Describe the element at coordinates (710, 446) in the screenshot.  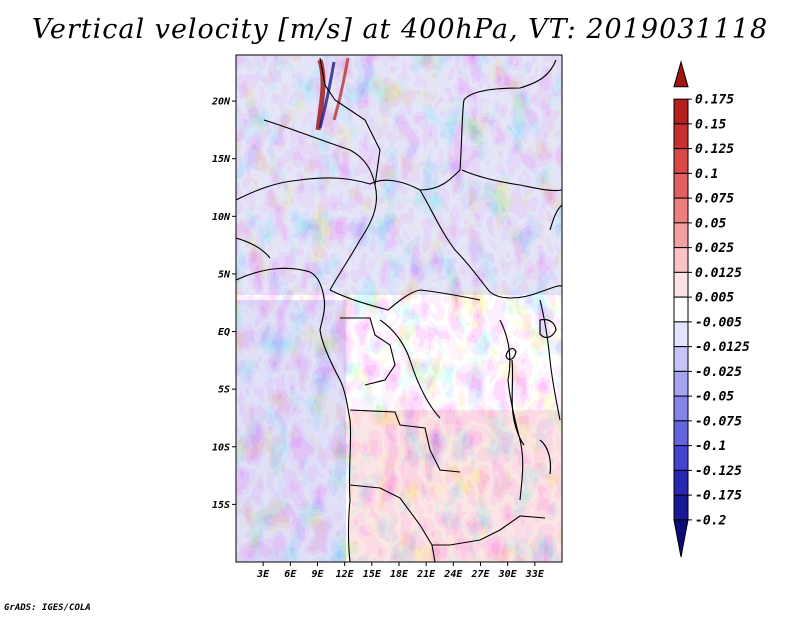
I see `colorbar-label: -0.1` at that location.